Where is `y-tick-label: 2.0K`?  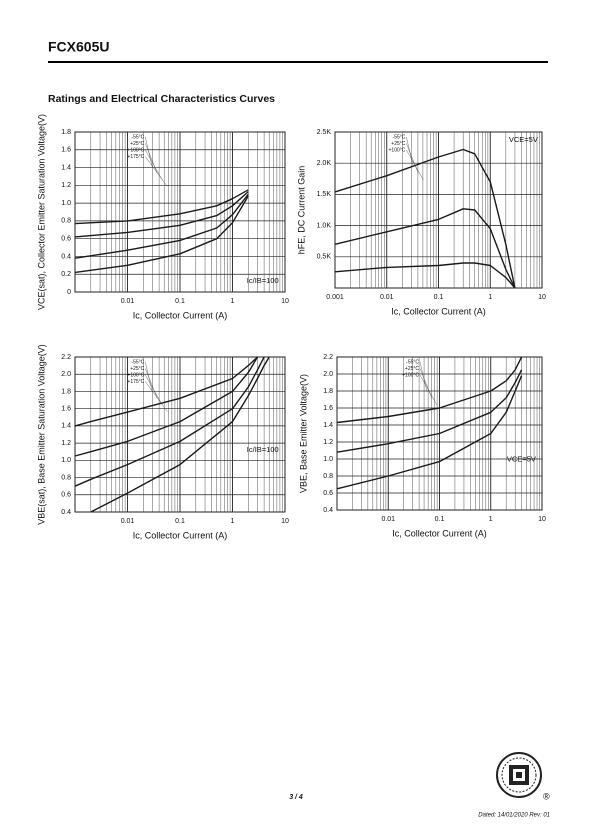
y-tick-label: 2.0K is located at coordinates (324, 163).